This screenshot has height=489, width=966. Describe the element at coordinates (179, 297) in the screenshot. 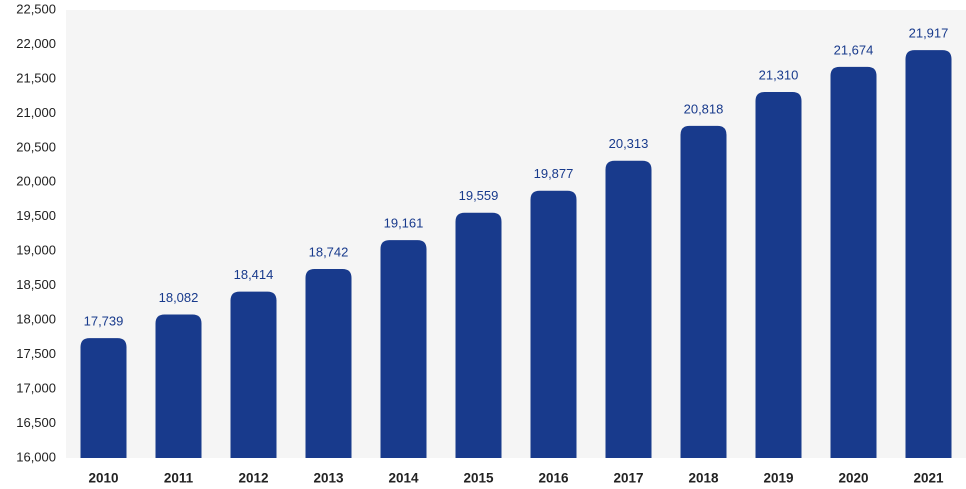

I see `value-label: 18,082` at that location.